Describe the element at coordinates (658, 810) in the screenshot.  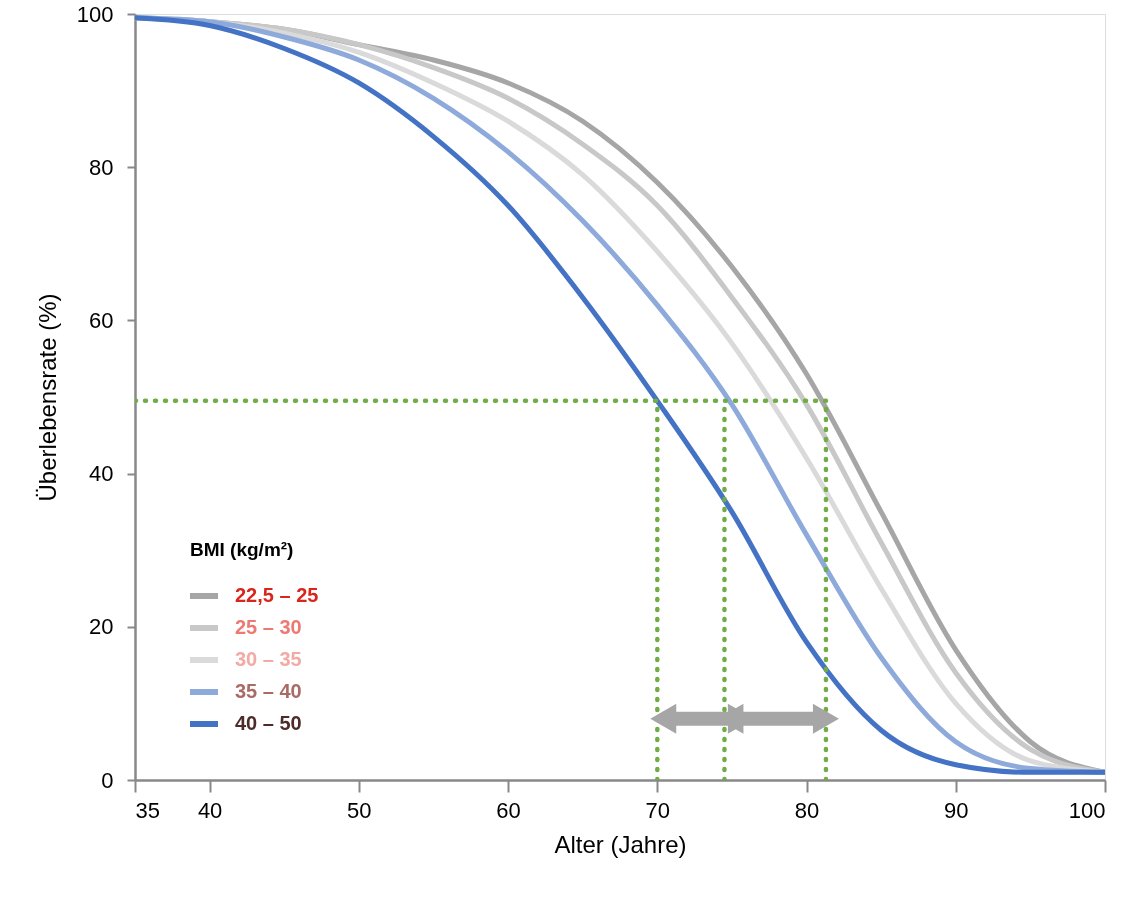
I see `x-tick-label: 70` at that location.